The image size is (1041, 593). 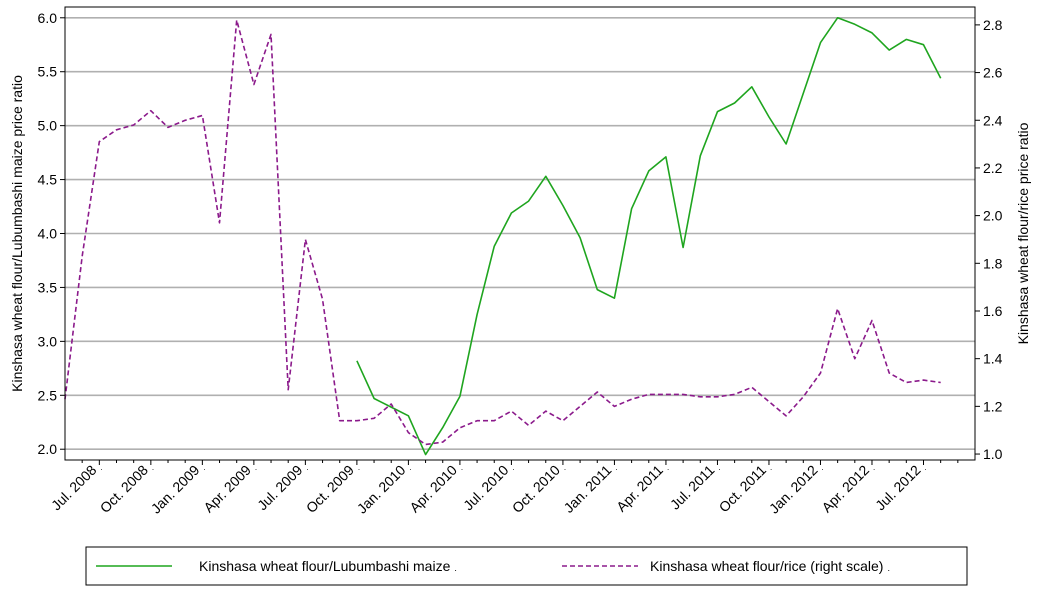 What do you see at coordinates (993, 73) in the screenshot?
I see `y-tick-label-right: 2.6` at bounding box center [993, 73].